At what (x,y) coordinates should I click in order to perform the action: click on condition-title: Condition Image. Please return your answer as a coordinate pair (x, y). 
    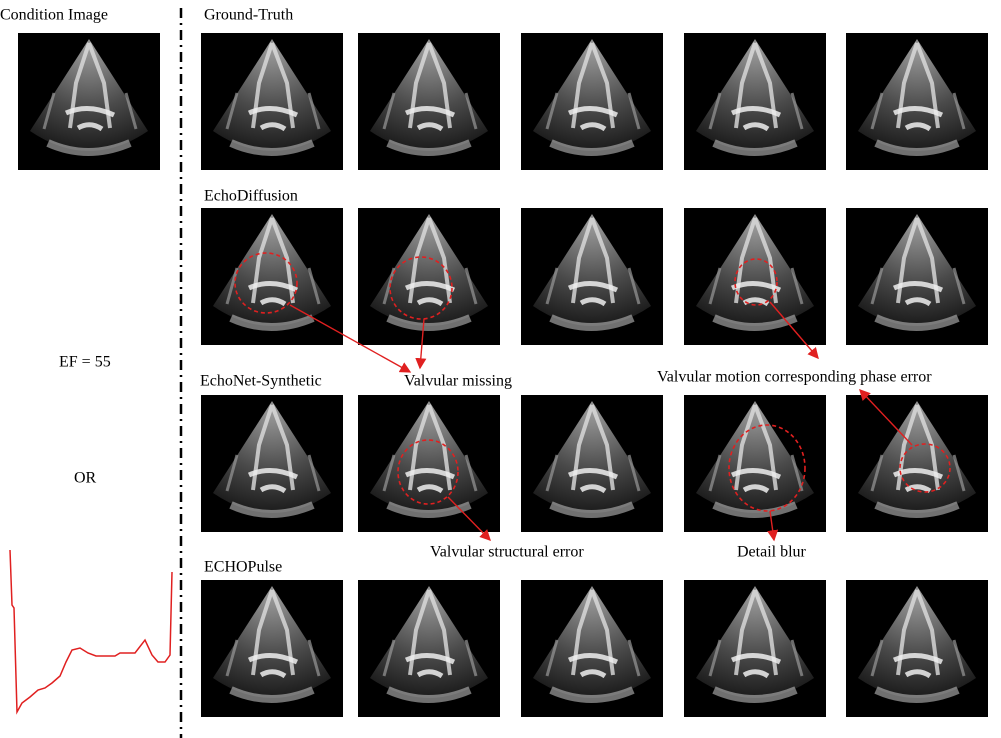
    Looking at the image, I should click on (54, 15).